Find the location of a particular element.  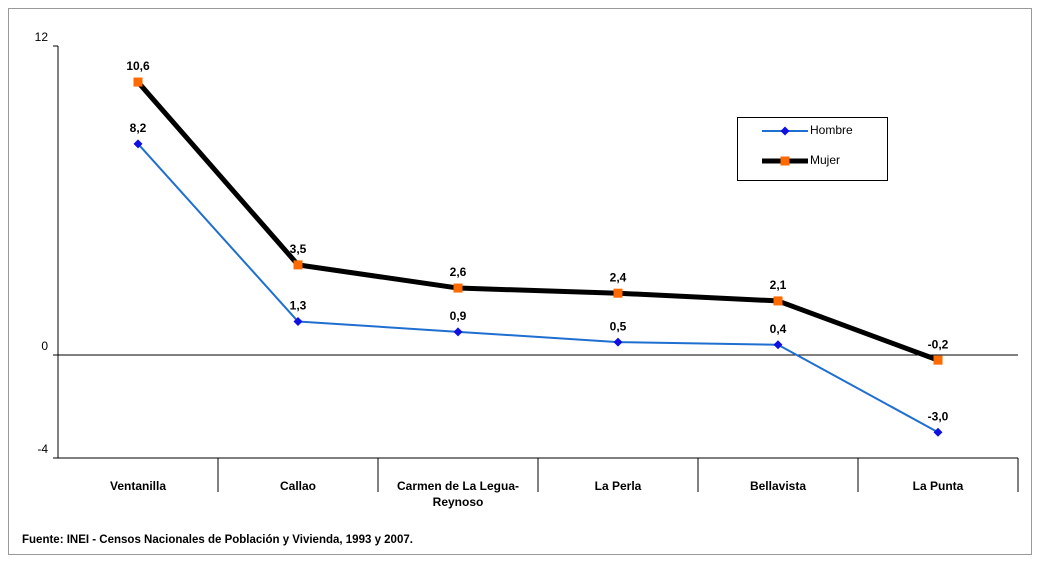

x-tick-label: Callao is located at coordinates (298, 486).